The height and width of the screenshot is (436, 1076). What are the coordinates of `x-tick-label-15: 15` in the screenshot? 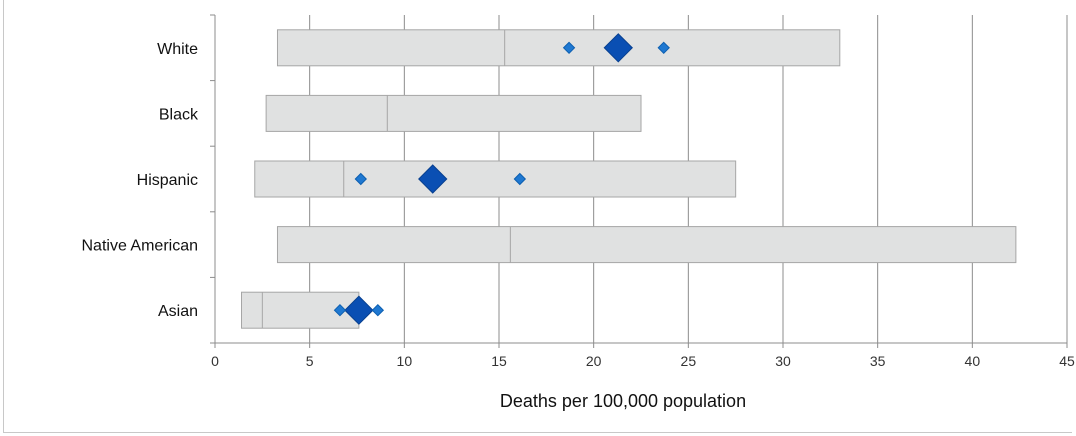 It's located at (499, 361).